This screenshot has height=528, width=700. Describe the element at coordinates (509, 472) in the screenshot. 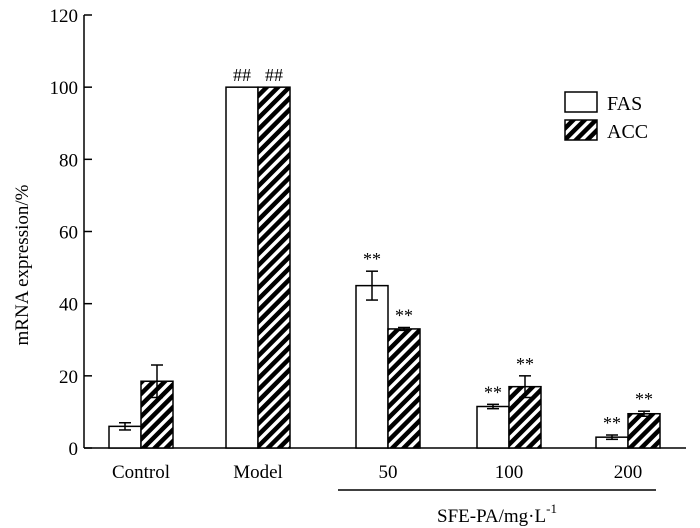

I see `x-tick-label: 100` at that location.